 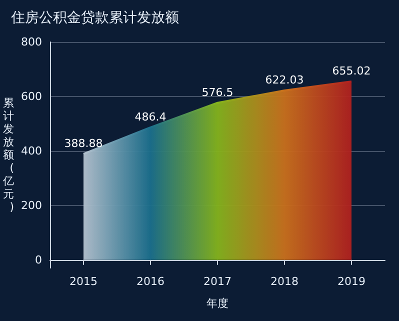 I want to click on y-tick-label: 400, so click(x=31, y=151).